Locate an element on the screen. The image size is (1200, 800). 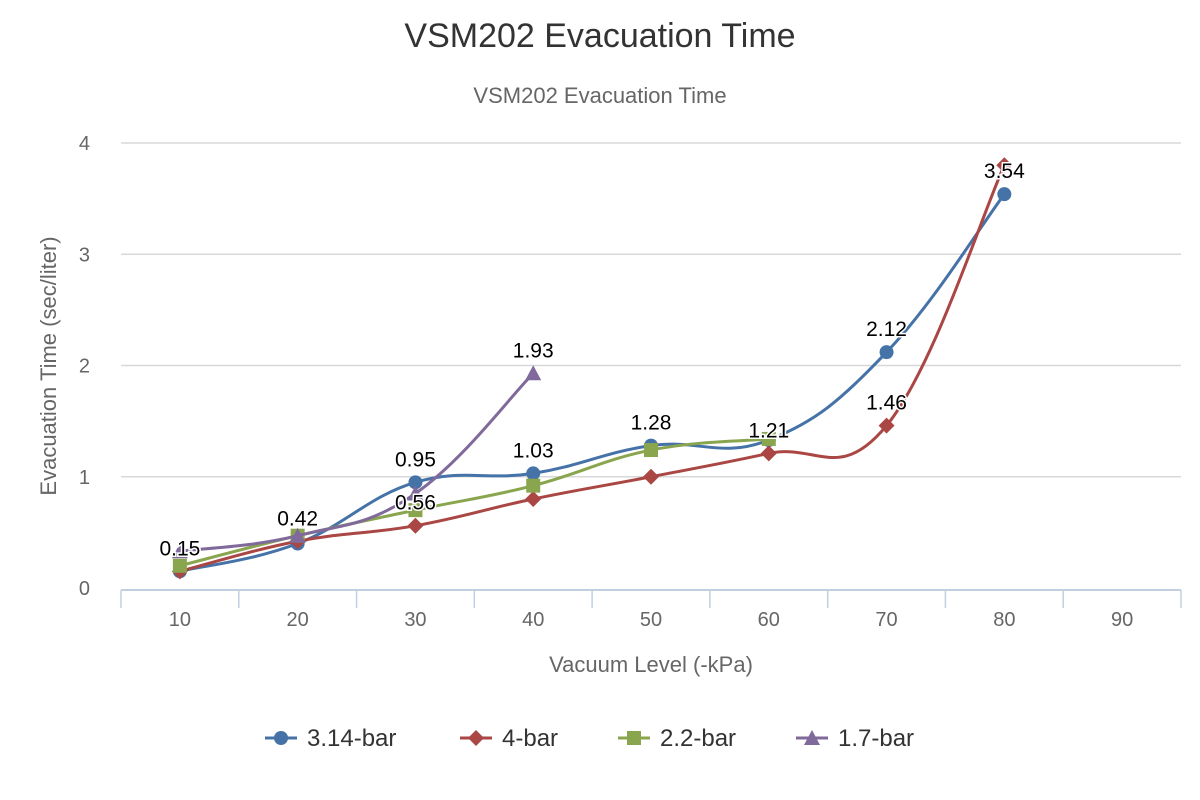
square-icon is located at coordinates (634, 738).